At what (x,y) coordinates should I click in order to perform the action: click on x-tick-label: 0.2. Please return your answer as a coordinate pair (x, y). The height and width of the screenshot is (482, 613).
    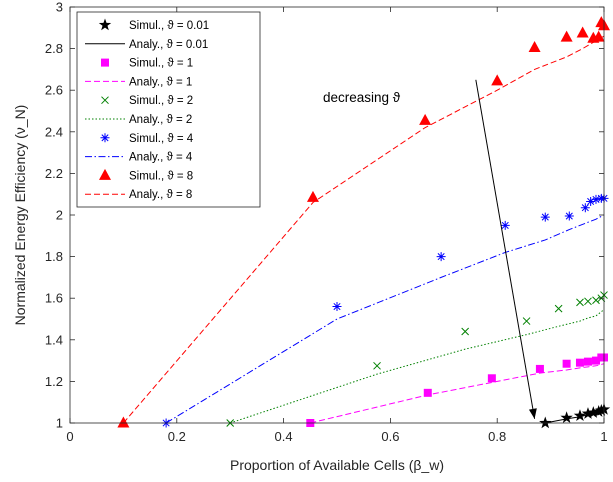
    Looking at the image, I should click on (177, 436).